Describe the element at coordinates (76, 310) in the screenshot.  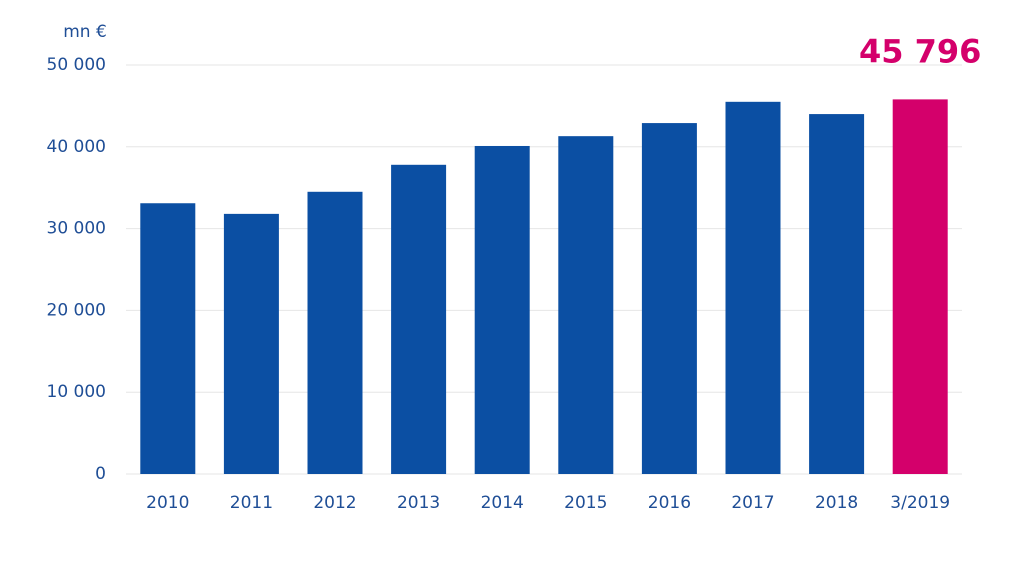
I see `y-tick-label: 20 000` at that location.